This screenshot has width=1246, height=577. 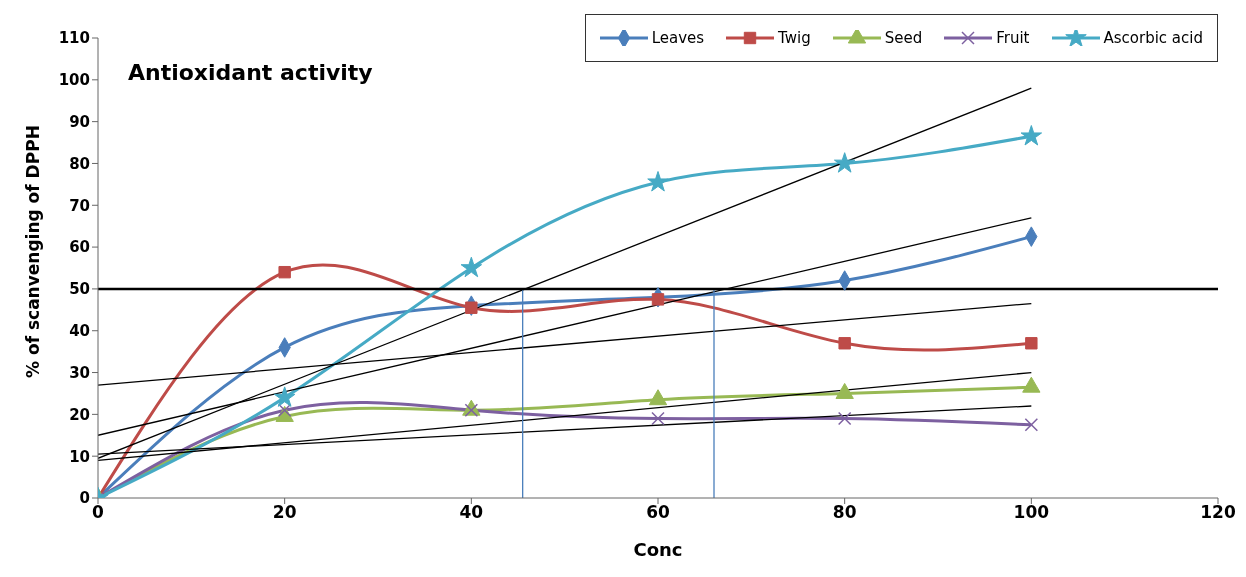 What do you see at coordinates (794, 38) in the screenshot?
I see `legend-label: Twig` at bounding box center [794, 38].